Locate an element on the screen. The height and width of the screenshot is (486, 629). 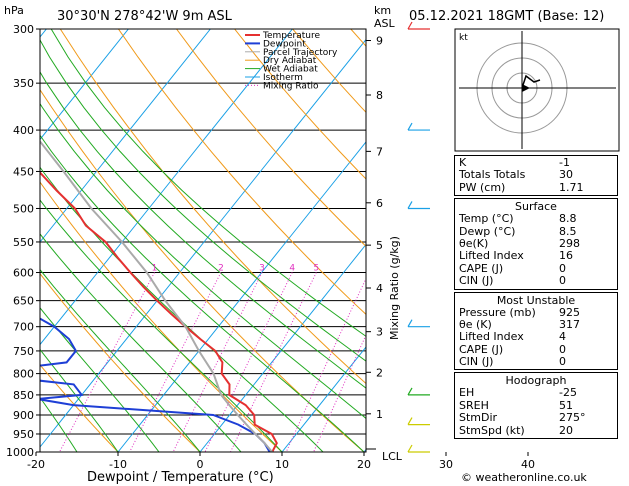
mu-value: 317 is located at coordinates (569, 324).